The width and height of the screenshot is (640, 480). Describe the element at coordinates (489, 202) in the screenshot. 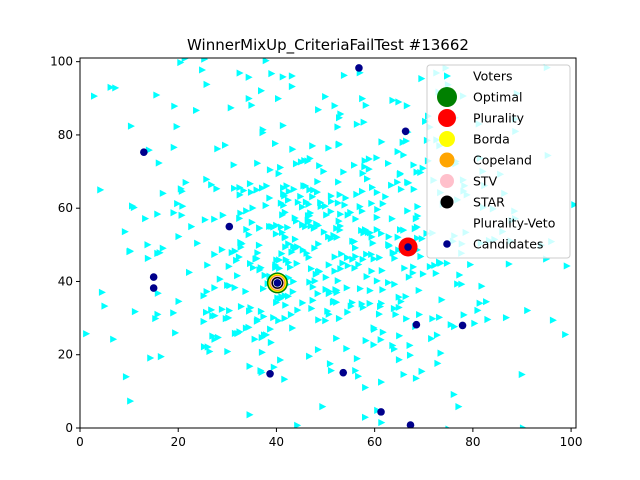

I see `legend-label-star: STAR` at that location.